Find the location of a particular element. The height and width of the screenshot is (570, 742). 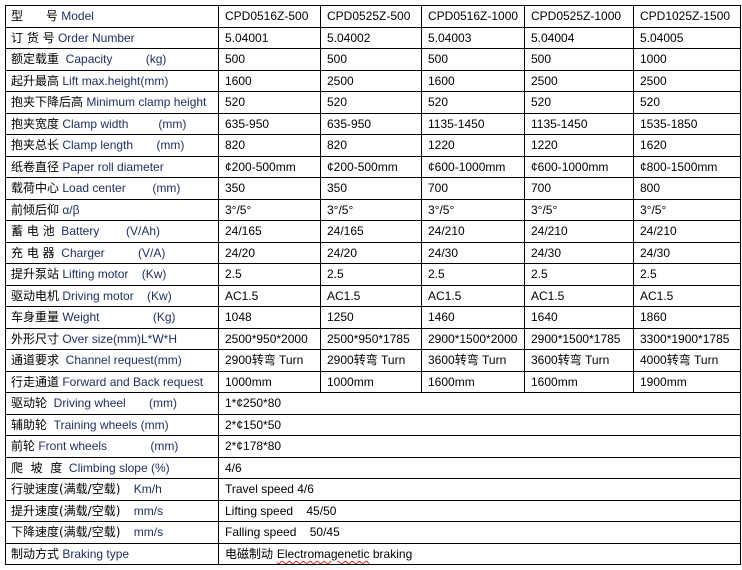

label-cn: 制动方式 is located at coordinates (35, 553).